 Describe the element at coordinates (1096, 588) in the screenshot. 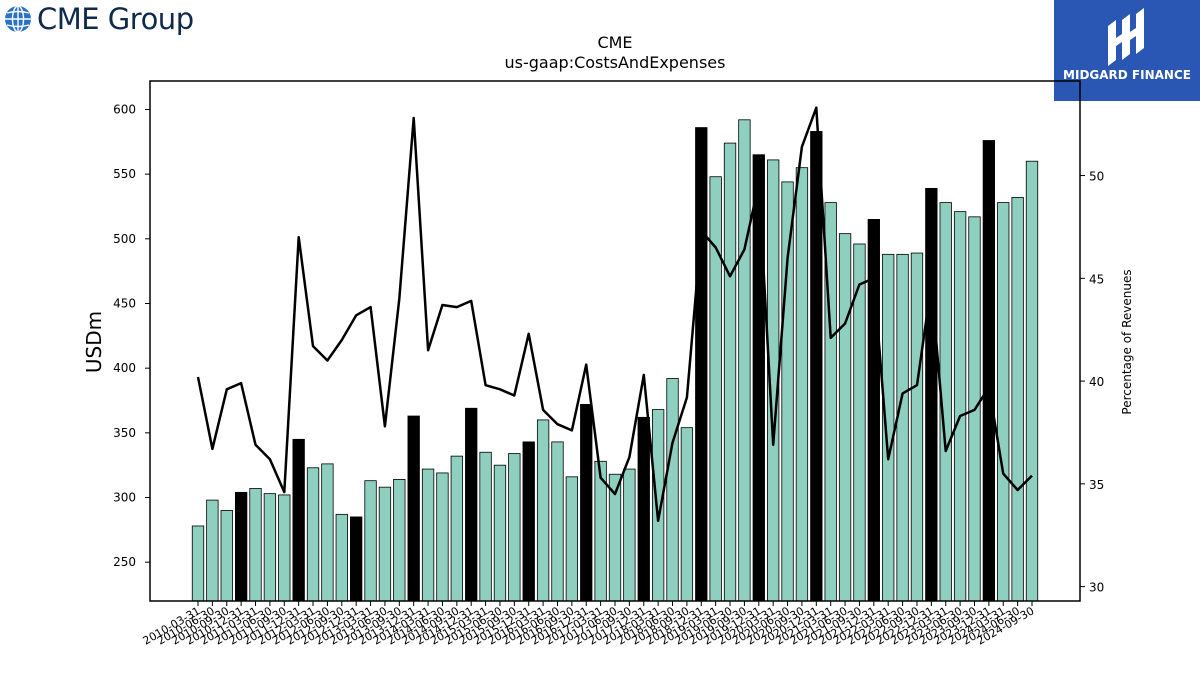

I see `y2-tick-label: 30` at that location.